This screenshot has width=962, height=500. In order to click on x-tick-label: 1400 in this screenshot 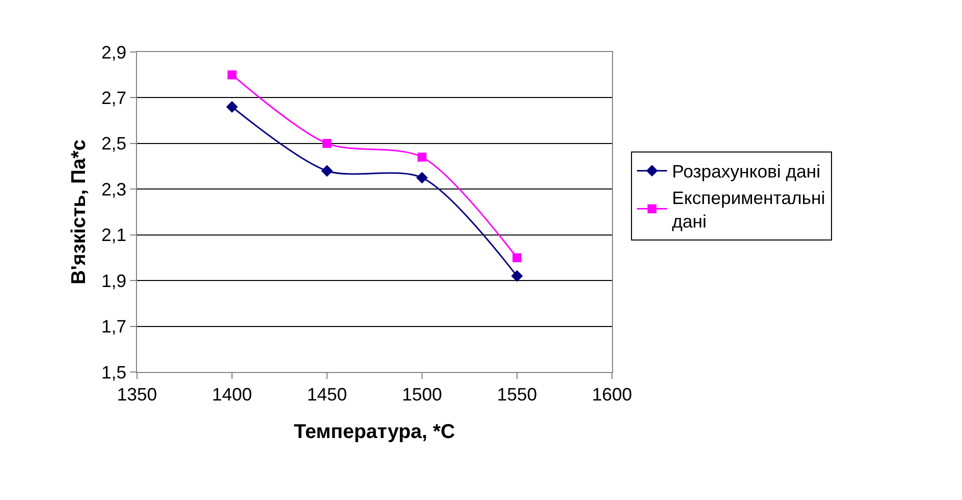, I will do `click(232, 394)`.